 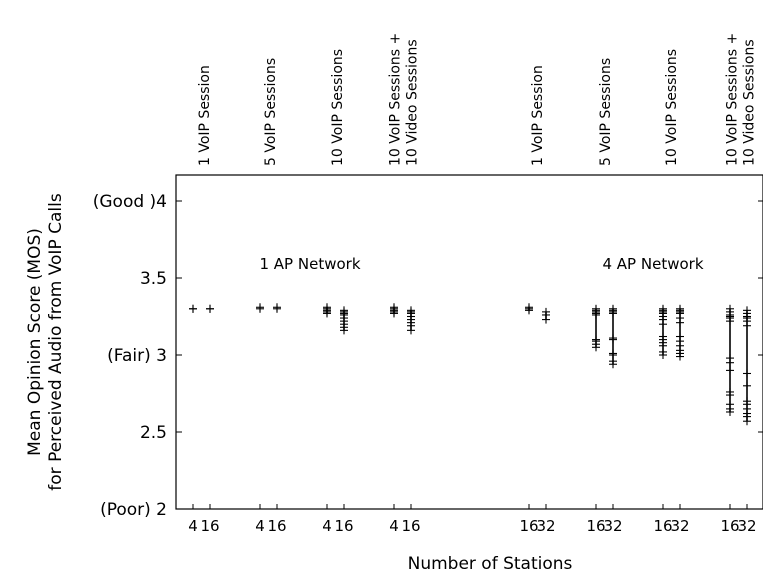 What do you see at coordinates (652, 264) in the screenshot?
I see `network-label: 4 AP Network` at bounding box center [652, 264].